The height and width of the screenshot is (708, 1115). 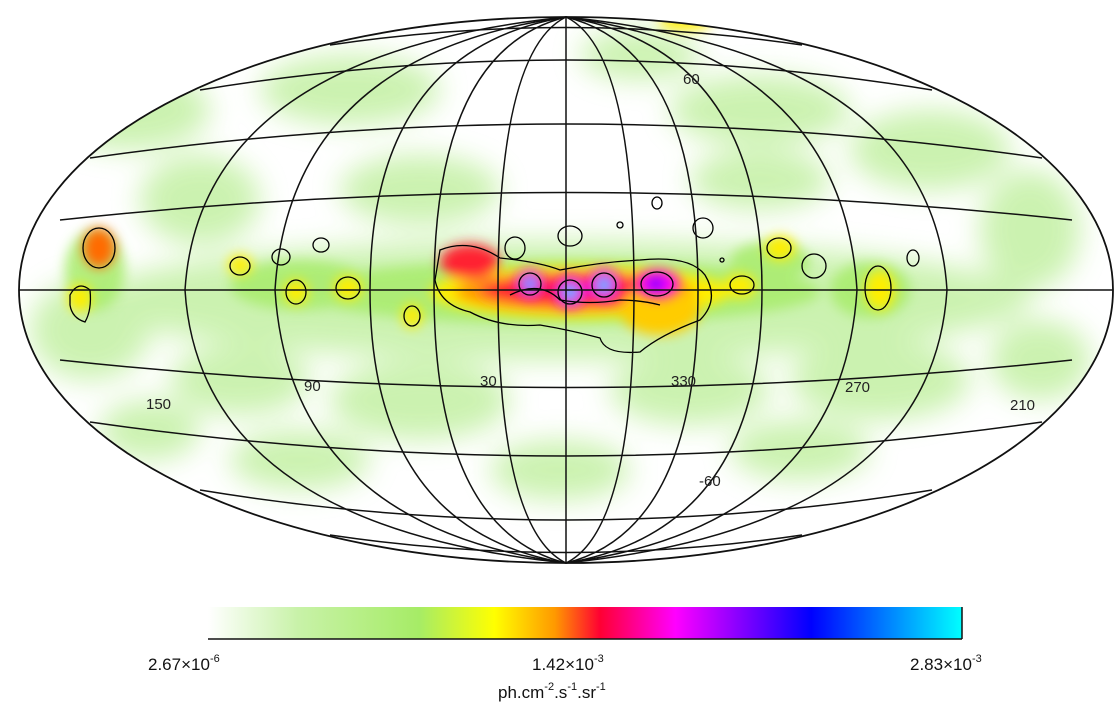 I want to click on colorbar-gradient, so click(x=585, y=623).